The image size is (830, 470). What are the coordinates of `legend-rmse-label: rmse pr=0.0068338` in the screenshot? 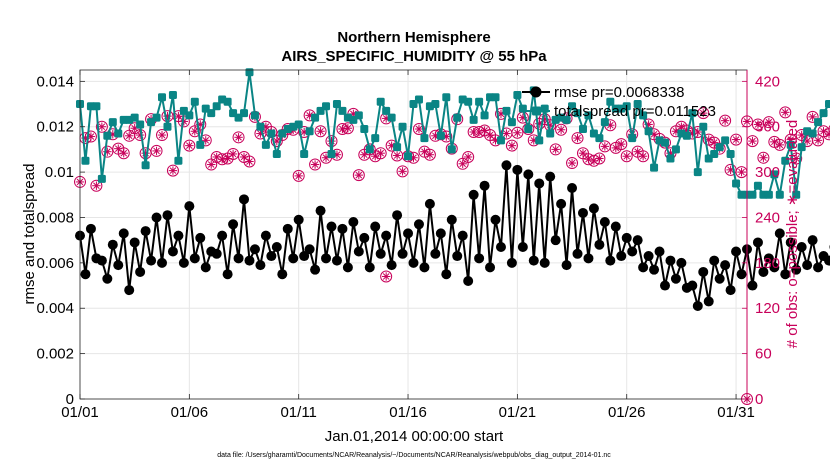 It's located at (619, 92).